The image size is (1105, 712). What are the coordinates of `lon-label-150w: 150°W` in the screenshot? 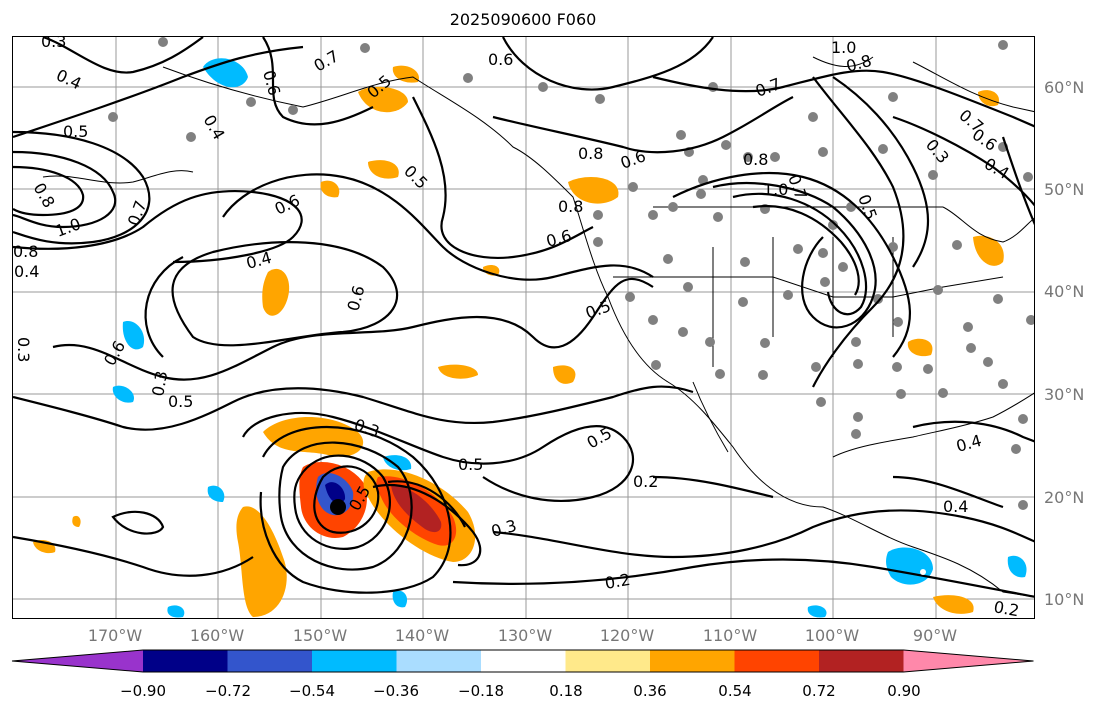 It's located at (320, 635).